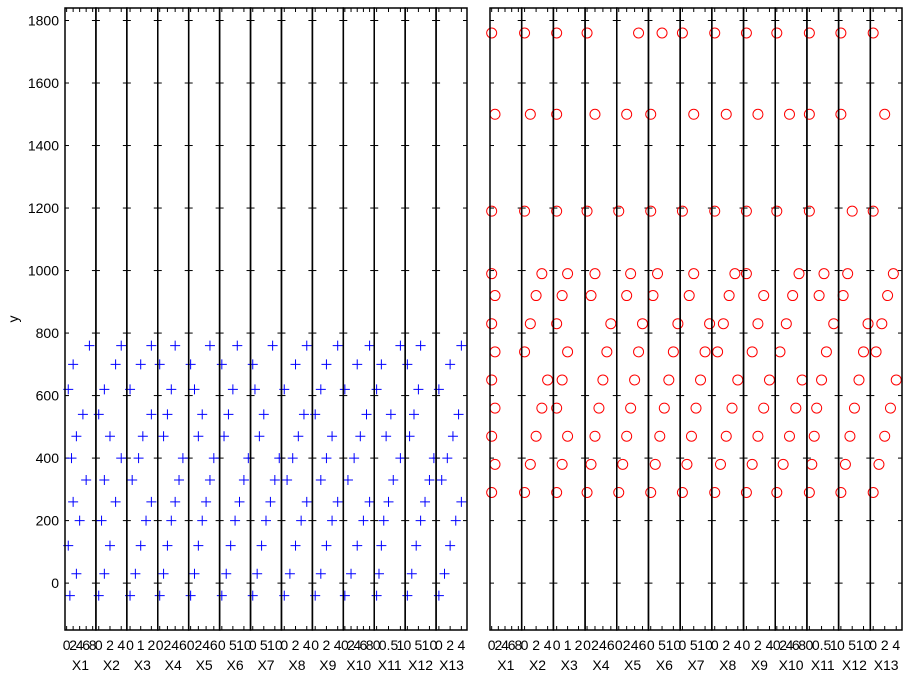  Describe the element at coordinates (43, 208) in the screenshot. I see `y-tick-label: 1200` at that location.